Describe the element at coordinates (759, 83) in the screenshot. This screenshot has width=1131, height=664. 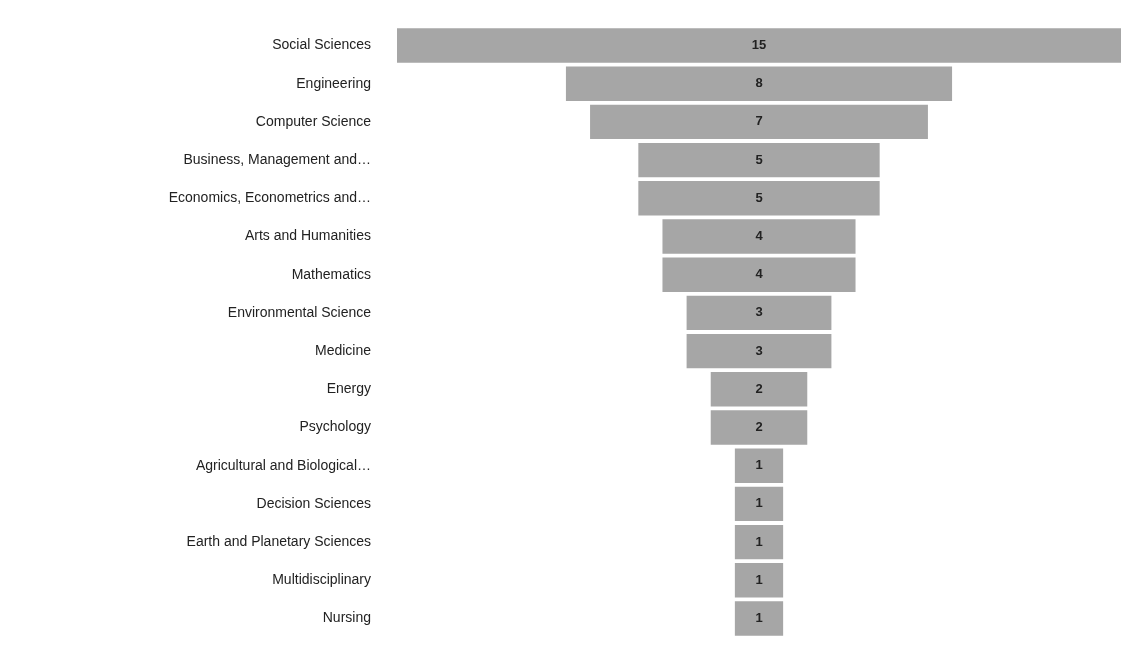
I see `data-label: 8` at that location.